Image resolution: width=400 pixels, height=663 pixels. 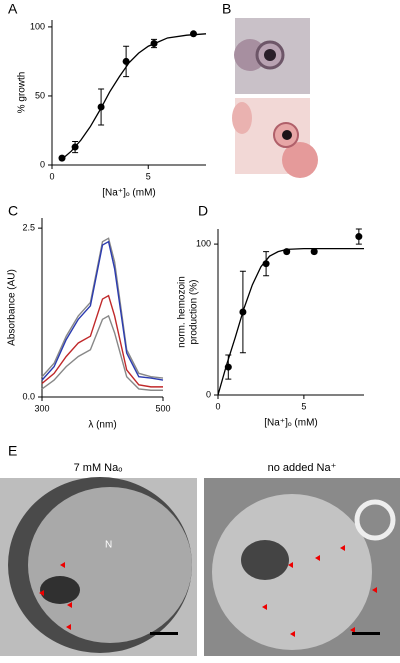 I want to click on y-axis-label: Absorbance (AU), so click(x=12, y=307).